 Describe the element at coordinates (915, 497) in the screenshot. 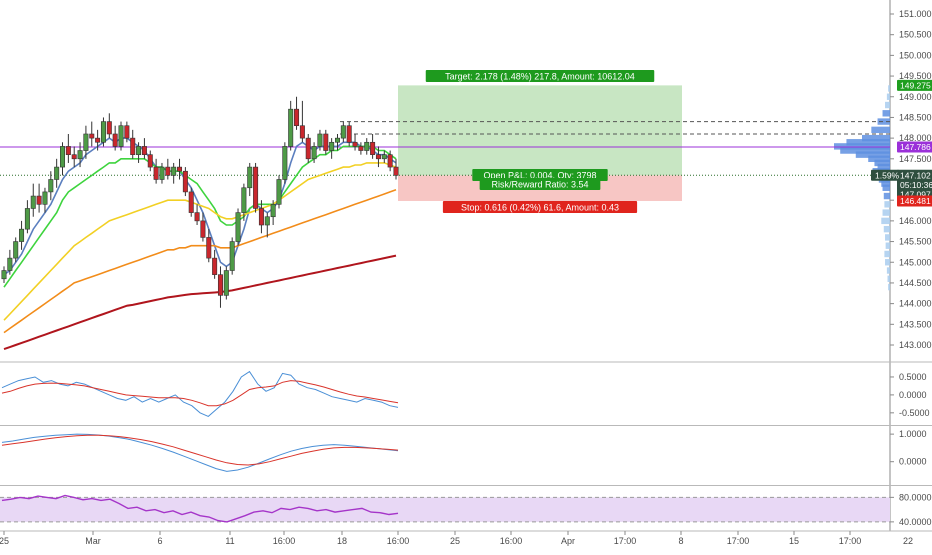

I see `y-tick-label: 80.0000` at that location.